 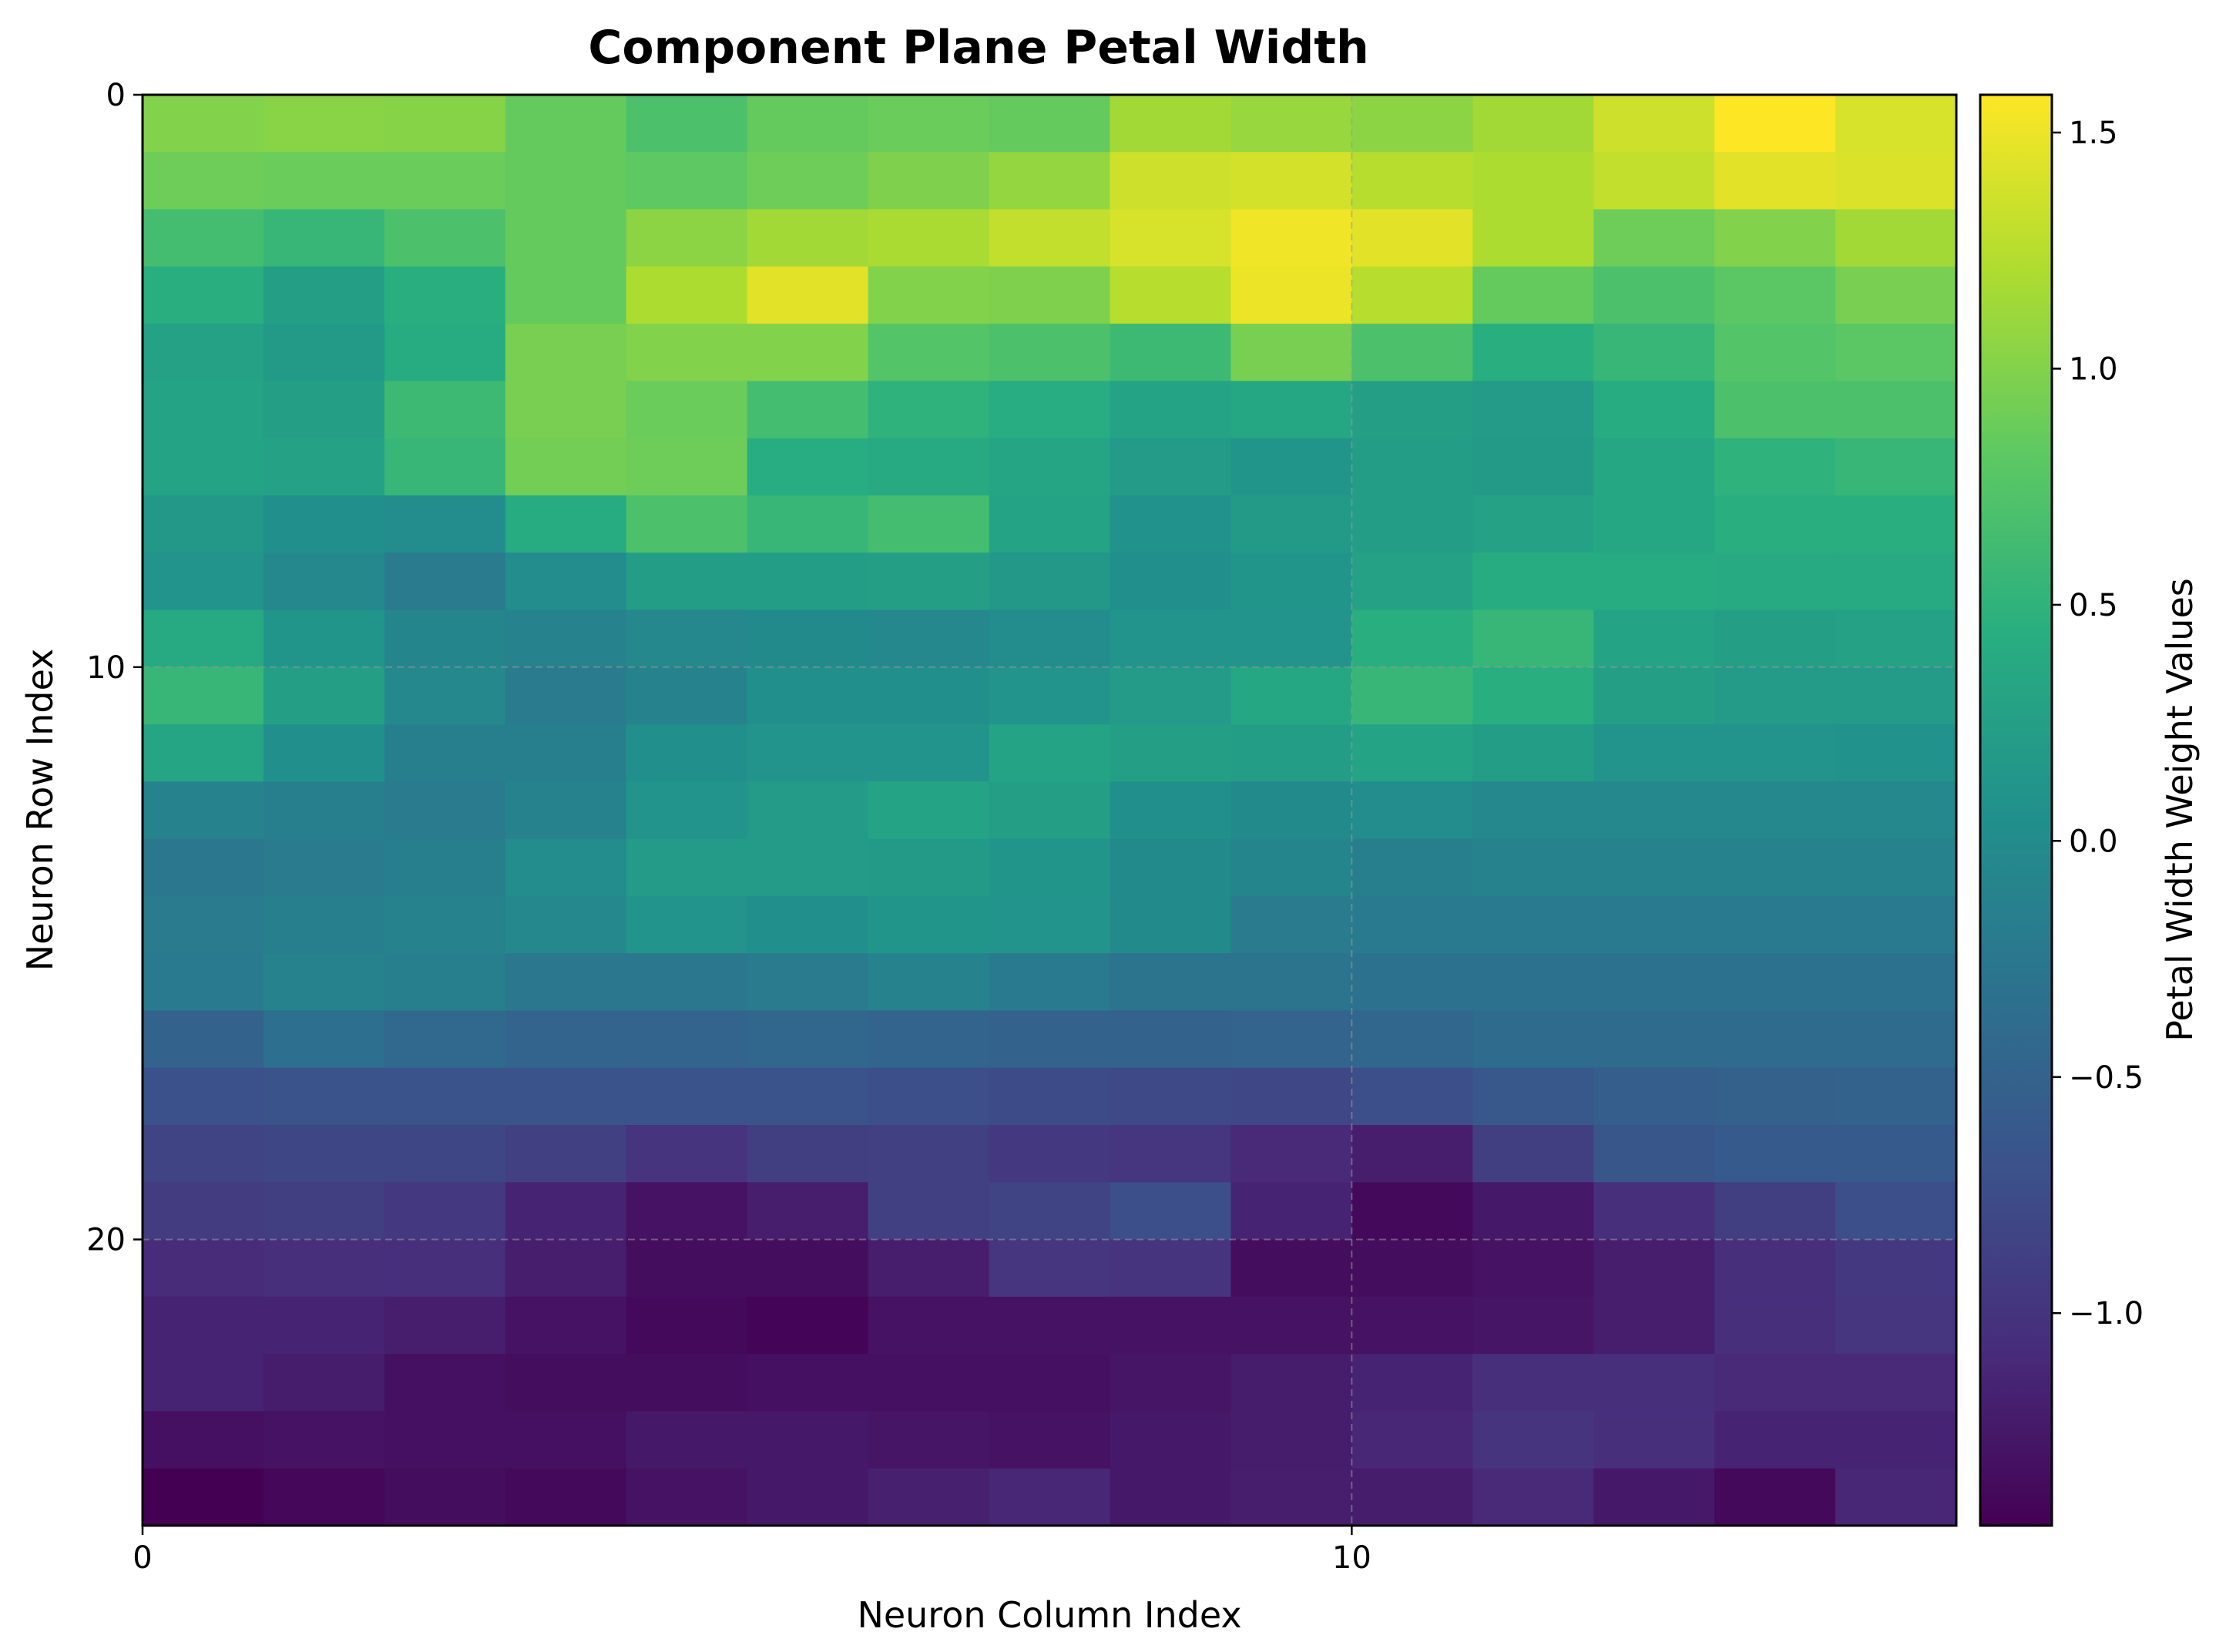 What do you see at coordinates (40, 810) in the screenshot?
I see `y-axis-label: Neuron Row Index` at bounding box center [40, 810].